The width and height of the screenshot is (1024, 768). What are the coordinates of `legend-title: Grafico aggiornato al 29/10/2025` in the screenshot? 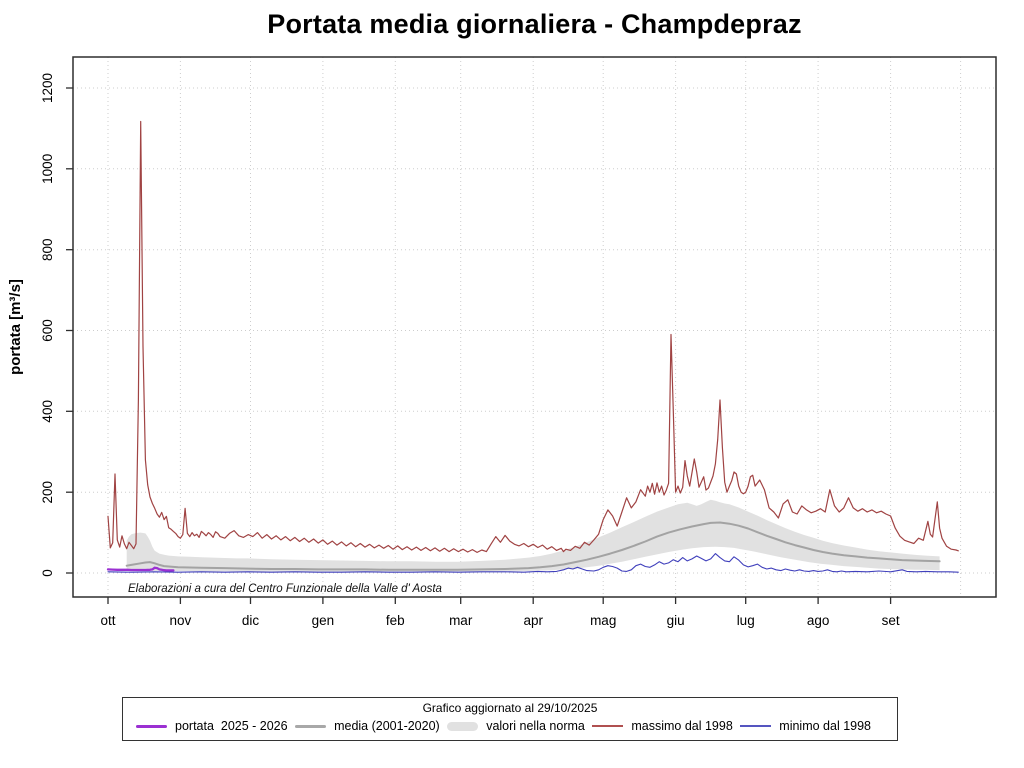 It's located at (510, 708).